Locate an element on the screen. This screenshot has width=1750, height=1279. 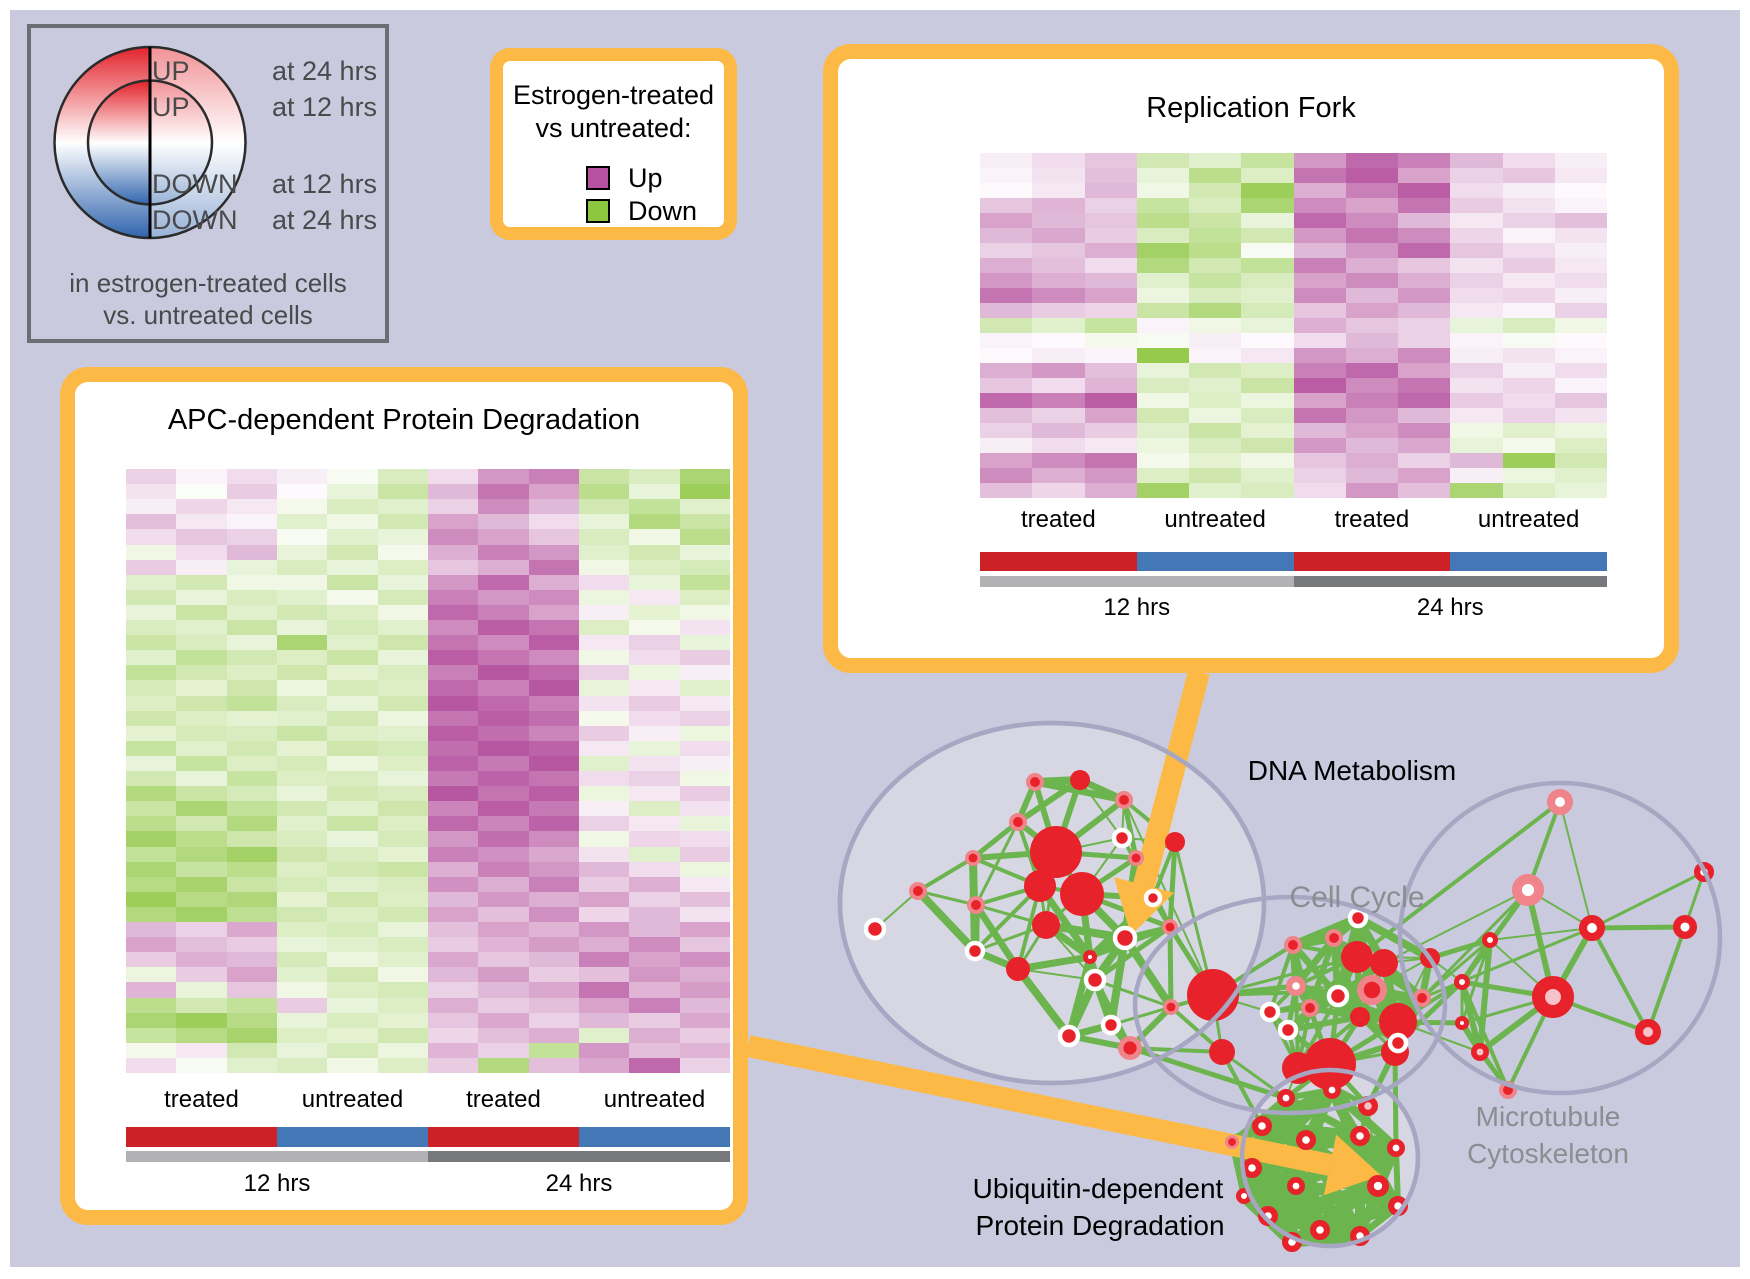
group-label-untreated-1: untreated is located at coordinates (352, 1099).